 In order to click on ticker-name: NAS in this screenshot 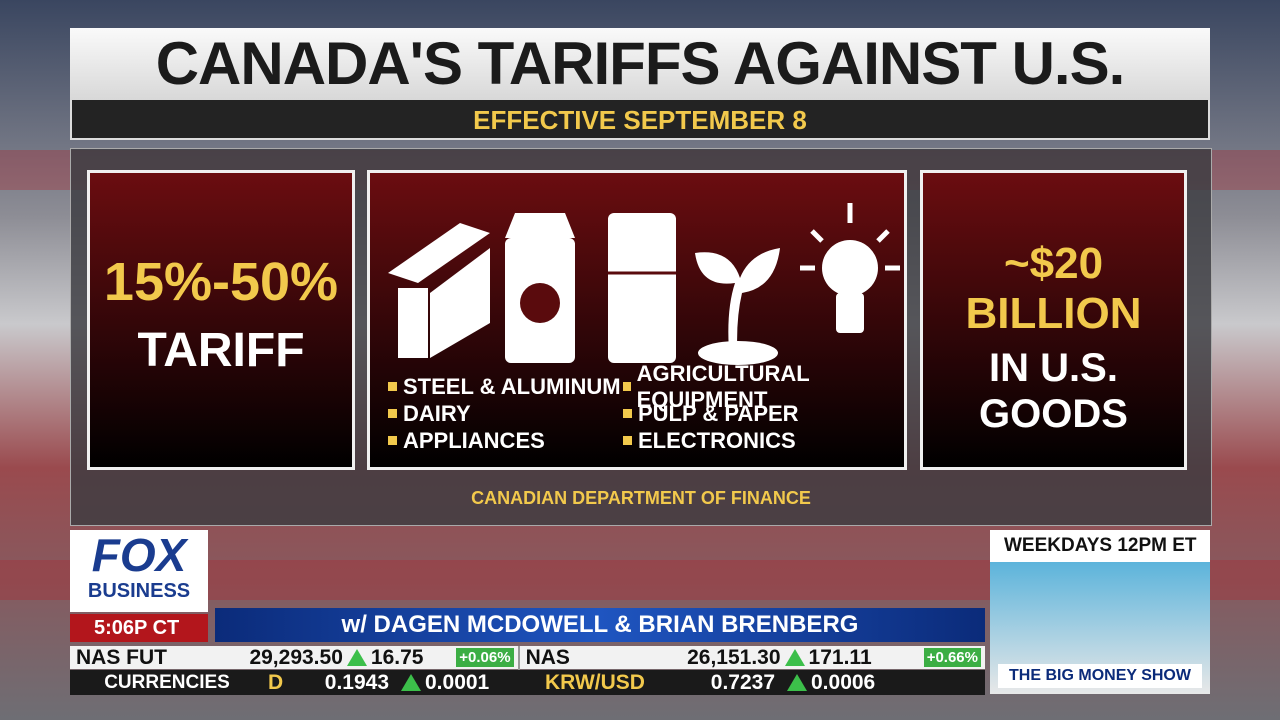, I will do `click(602, 657)`.